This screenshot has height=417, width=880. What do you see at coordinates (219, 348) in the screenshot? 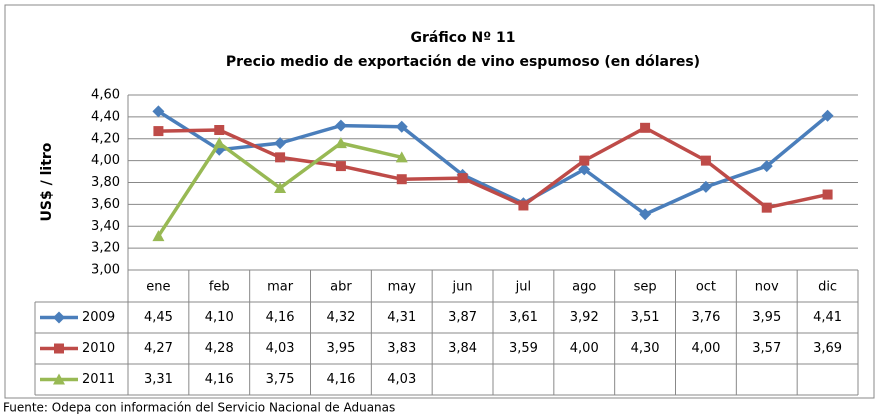
I see `table-cell: 4,28` at bounding box center [219, 348].